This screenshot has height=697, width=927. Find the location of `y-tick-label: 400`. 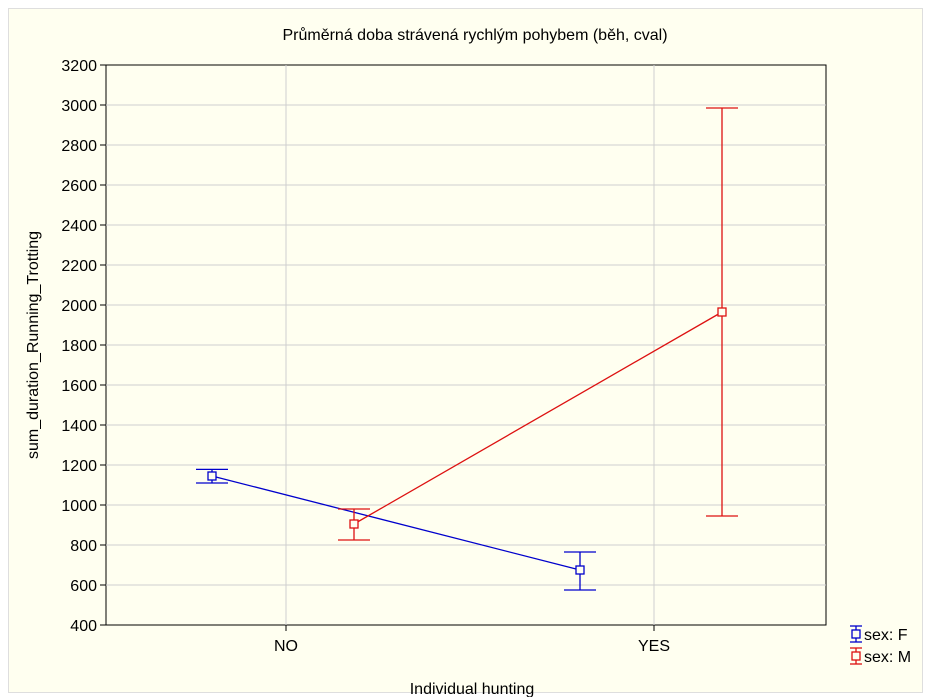

y-tick-label: 400 is located at coordinates (83, 626).